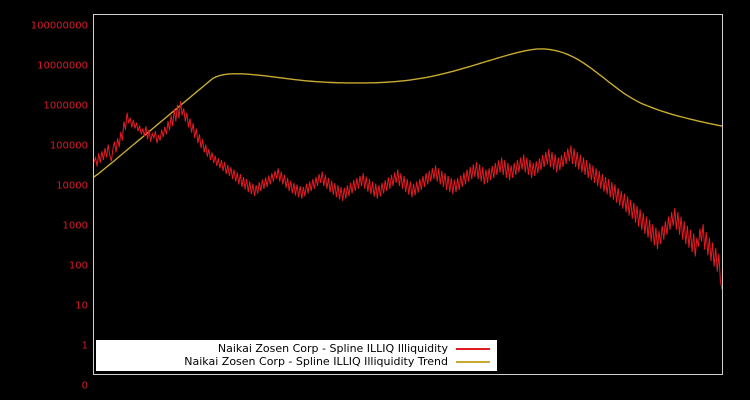  What do you see at coordinates (84, 346) in the screenshot?
I see `y-axis-tick-label: 1` at bounding box center [84, 346].